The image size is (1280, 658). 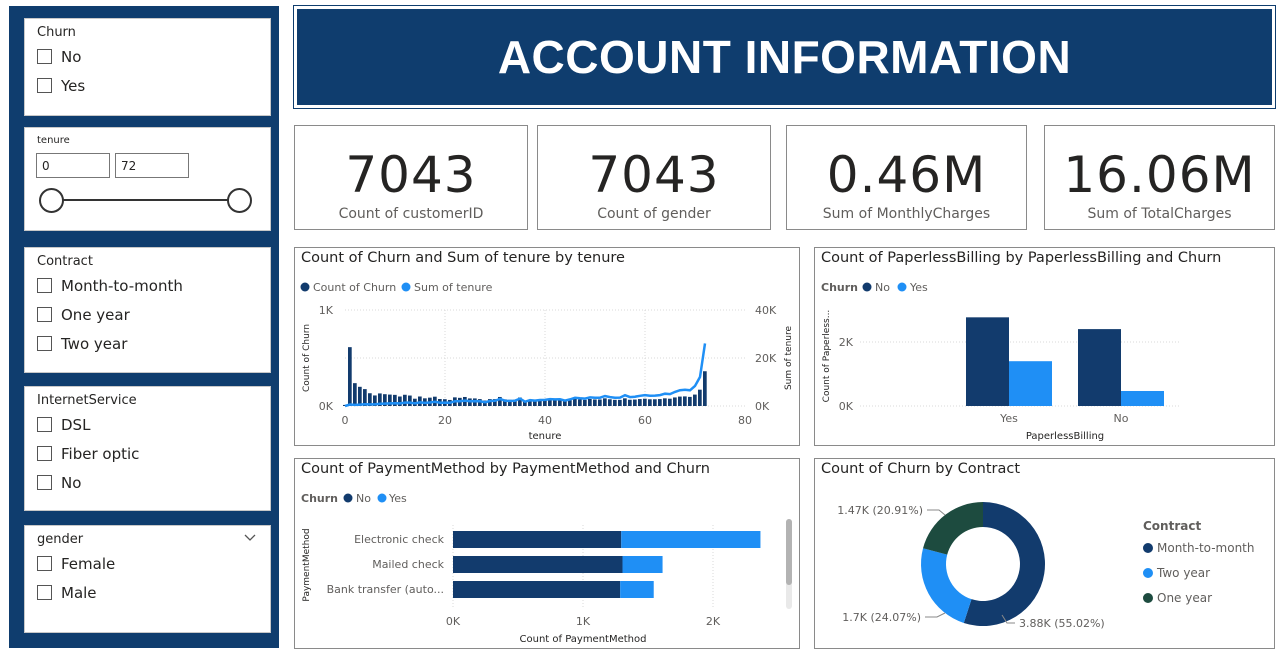 I want to click on option-label: Female, so click(x=88, y=564).